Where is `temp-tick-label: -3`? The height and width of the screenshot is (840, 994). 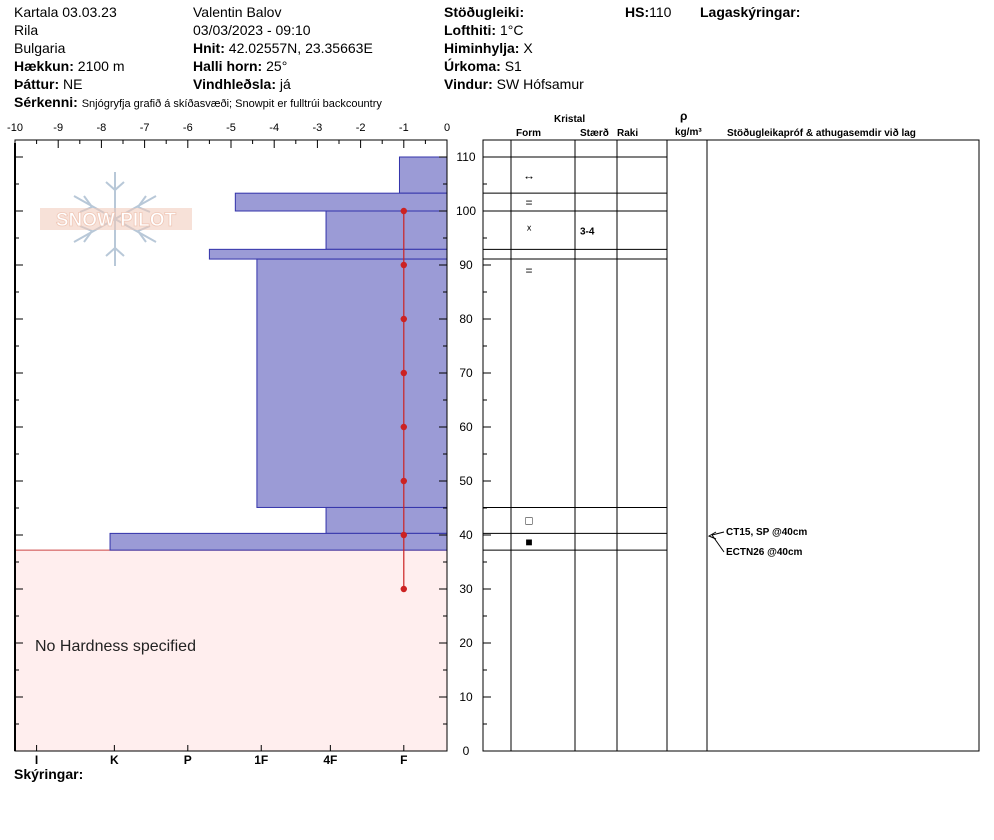 temp-tick-label: -3 is located at coordinates (318, 128).